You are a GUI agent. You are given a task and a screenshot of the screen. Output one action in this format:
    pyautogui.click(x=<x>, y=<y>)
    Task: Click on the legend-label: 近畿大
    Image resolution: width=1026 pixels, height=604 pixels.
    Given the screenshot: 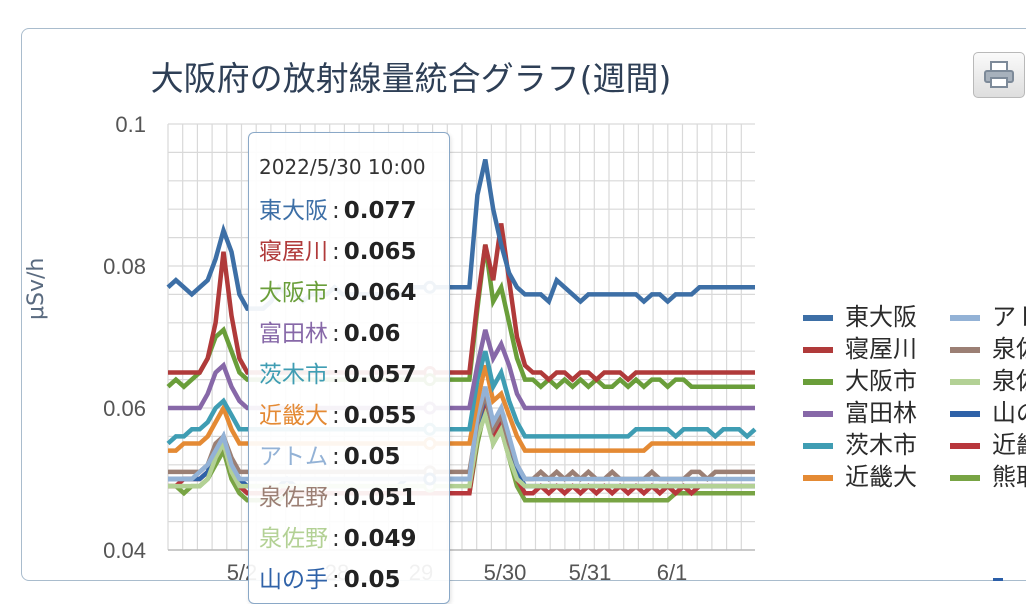 What is the action you would take?
    pyautogui.click(x=881, y=477)
    